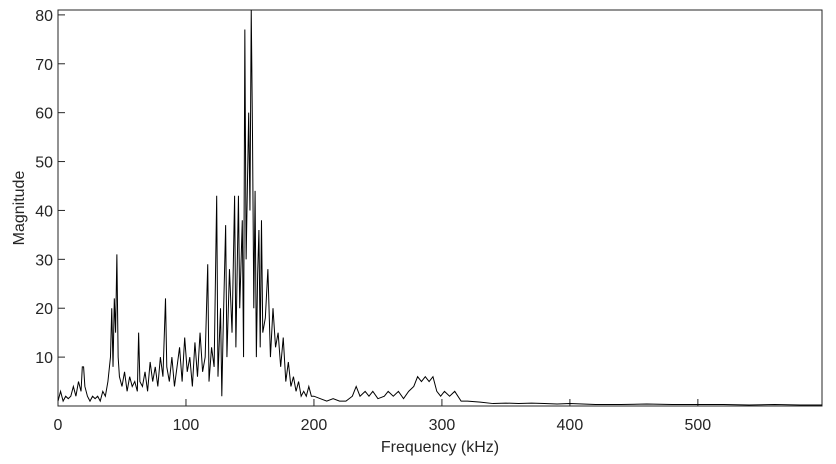  What do you see at coordinates (442, 425) in the screenshot?
I see `x-tick-label: 300` at bounding box center [442, 425].